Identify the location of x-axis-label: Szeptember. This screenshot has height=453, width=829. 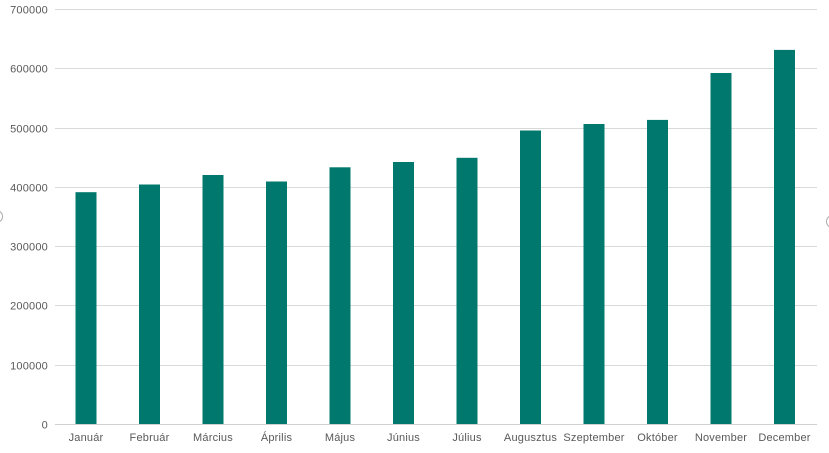
(593, 438).